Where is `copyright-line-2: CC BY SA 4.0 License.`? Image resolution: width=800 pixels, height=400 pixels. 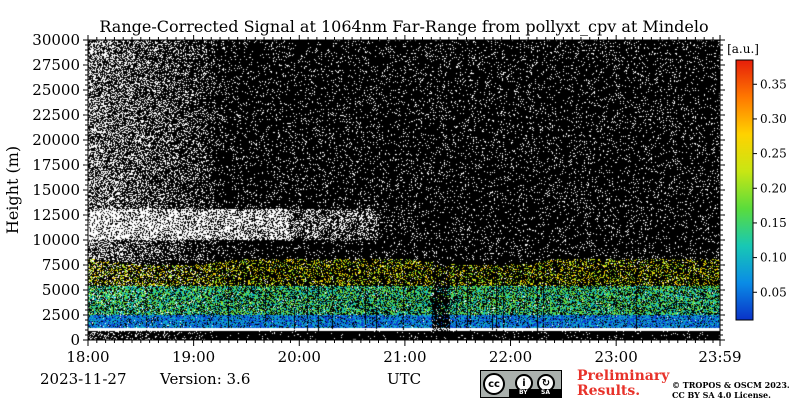
copyright-line-2: CC BY SA 4.0 License. is located at coordinates (721, 395).